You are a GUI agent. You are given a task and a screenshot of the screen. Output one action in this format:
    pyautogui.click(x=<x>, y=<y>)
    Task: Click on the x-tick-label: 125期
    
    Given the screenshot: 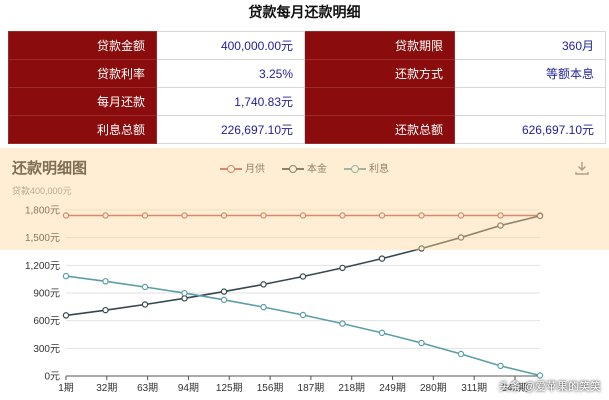 What is the action you would take?
    pyautogui.click(x=229, y=388)
    